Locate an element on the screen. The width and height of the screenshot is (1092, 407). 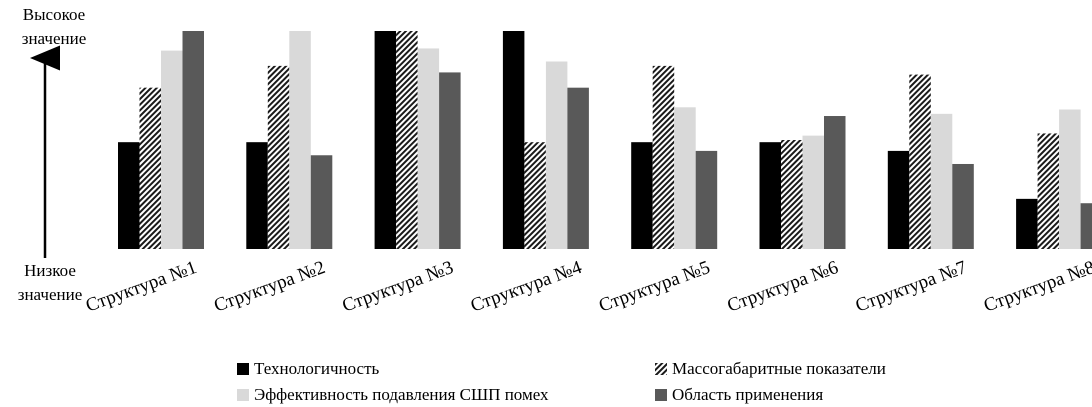
bar-s3-c7 is located at coordinates (941, 181).